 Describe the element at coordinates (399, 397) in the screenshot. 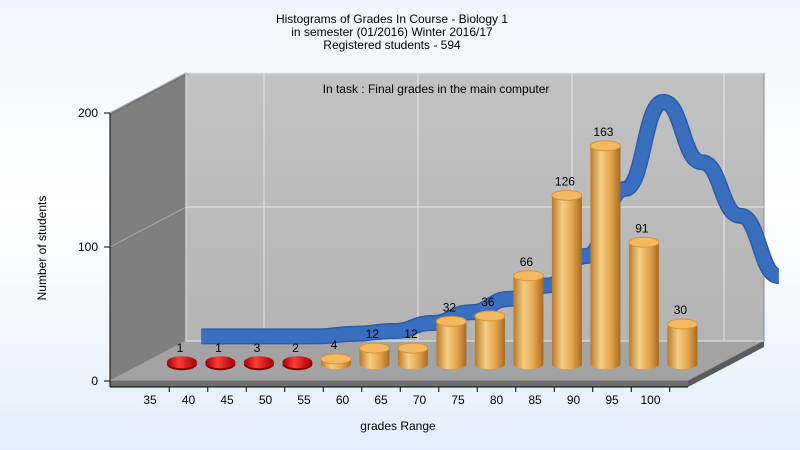

I see `x-axis-ticks: 35 40 45 50 55 60 65 70 75 80 85 90 95 100` at that location.